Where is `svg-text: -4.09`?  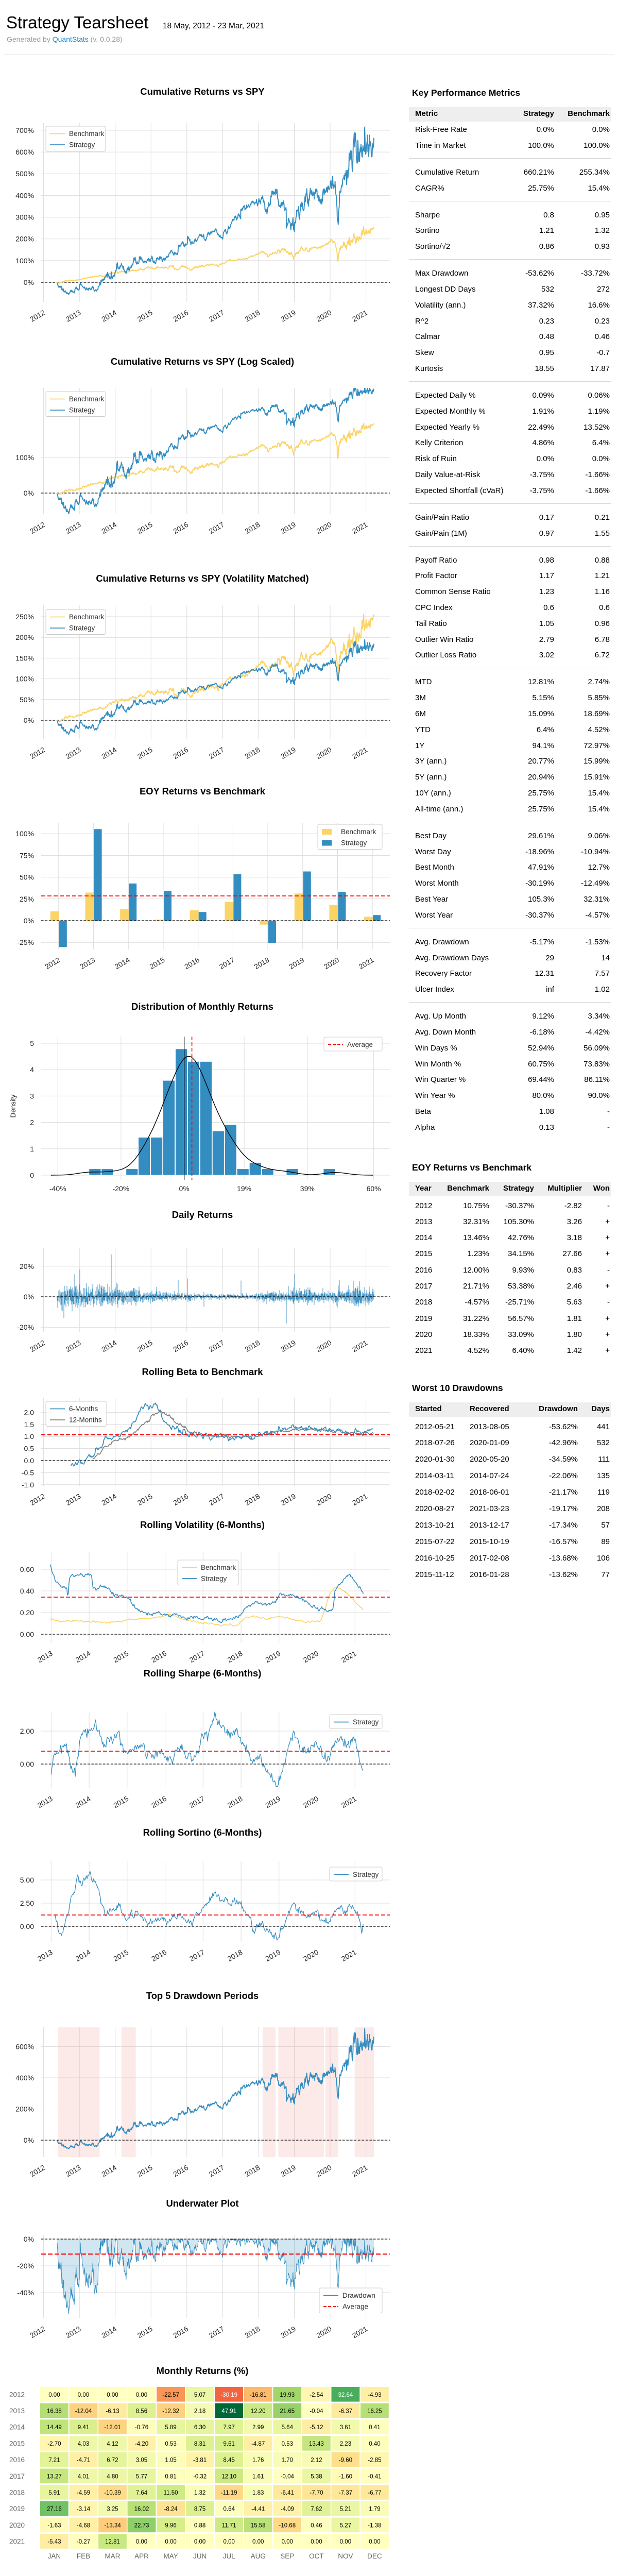 svg-text: -4.09 is located at coordinates (287, 2509).